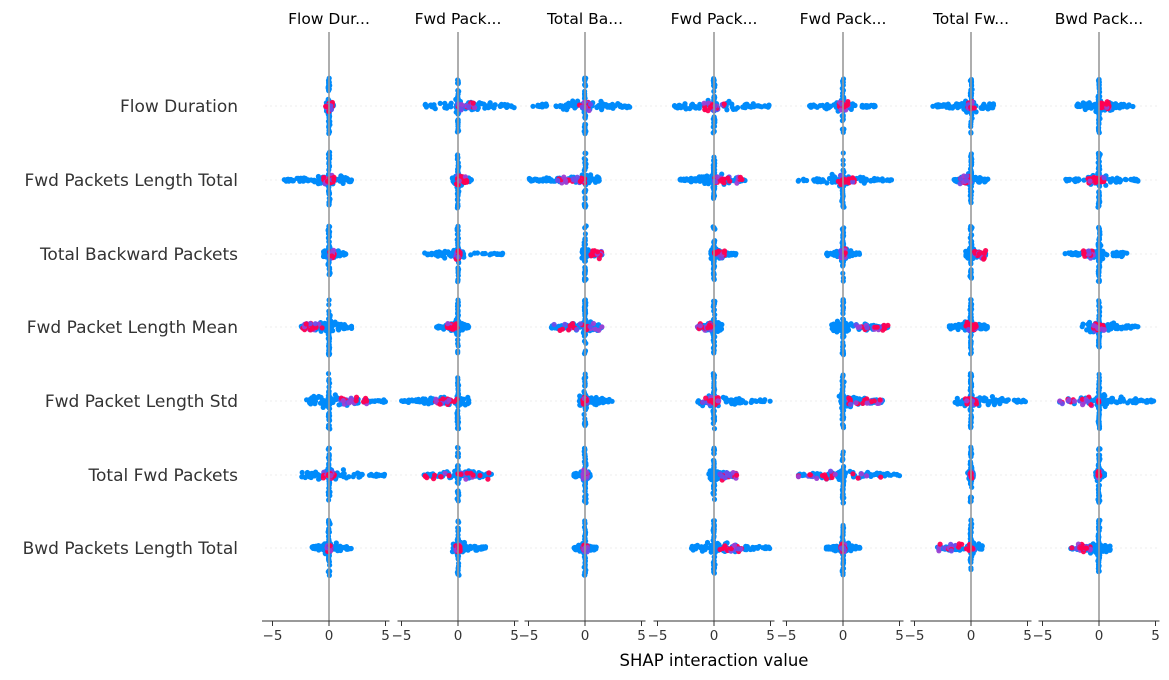 Image resolution: width=1169 pixels, height=680 pixels. What do you see at coordinates (595, 400) in the screenshot?
I see `cell-r5-c3` at bounding box center [595, 400].